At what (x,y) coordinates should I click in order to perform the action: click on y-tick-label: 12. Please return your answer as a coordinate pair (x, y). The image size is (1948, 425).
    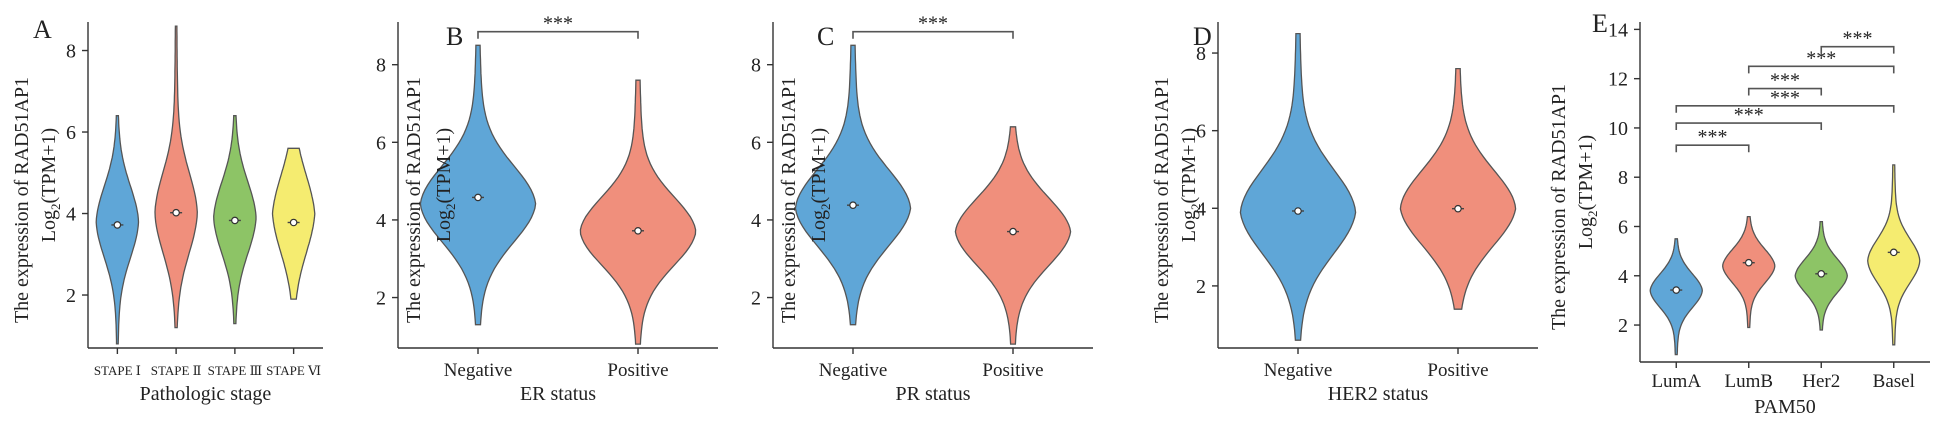
    Looking at the image, I should click on (1618, 80).